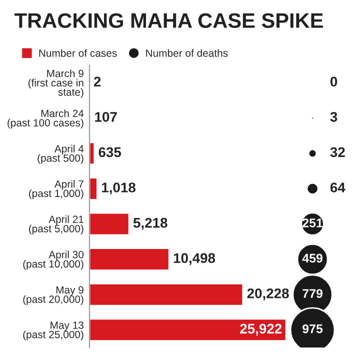 The image size is (358, 362). Describe the element at coordinates (338, 187) in the screenshot. I see `data-label: 64` at that location.